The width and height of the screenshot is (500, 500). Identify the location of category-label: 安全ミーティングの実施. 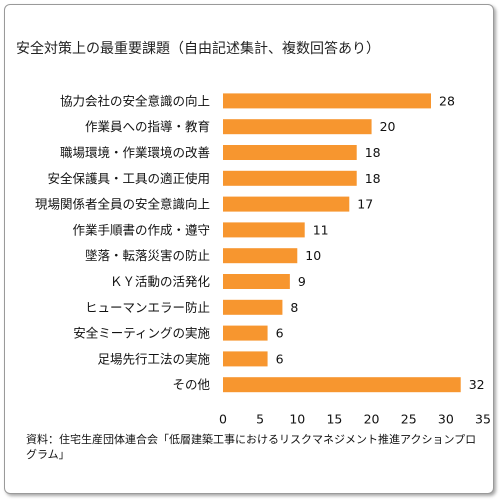
(141, 333).